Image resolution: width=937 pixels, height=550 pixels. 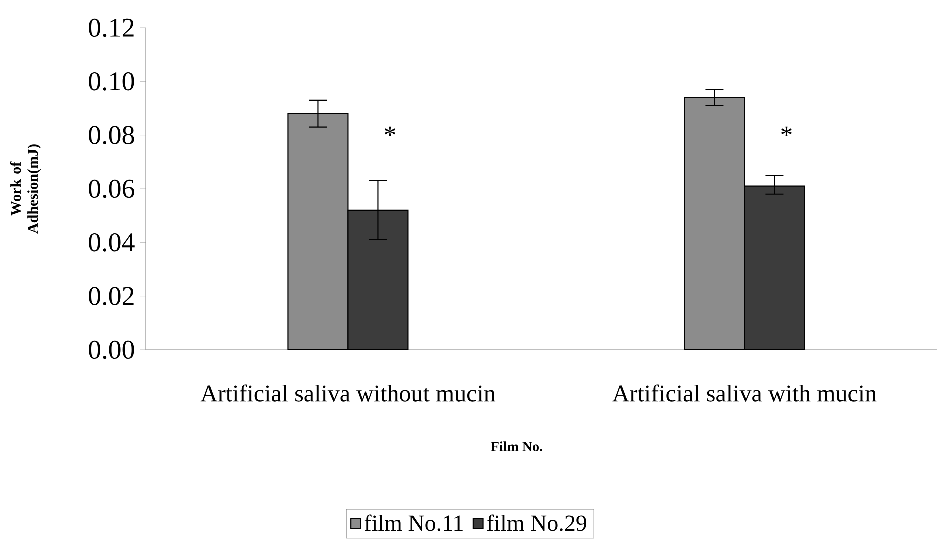 I want to click on y-tick-label: 0.06, so click(x=111, y=189).